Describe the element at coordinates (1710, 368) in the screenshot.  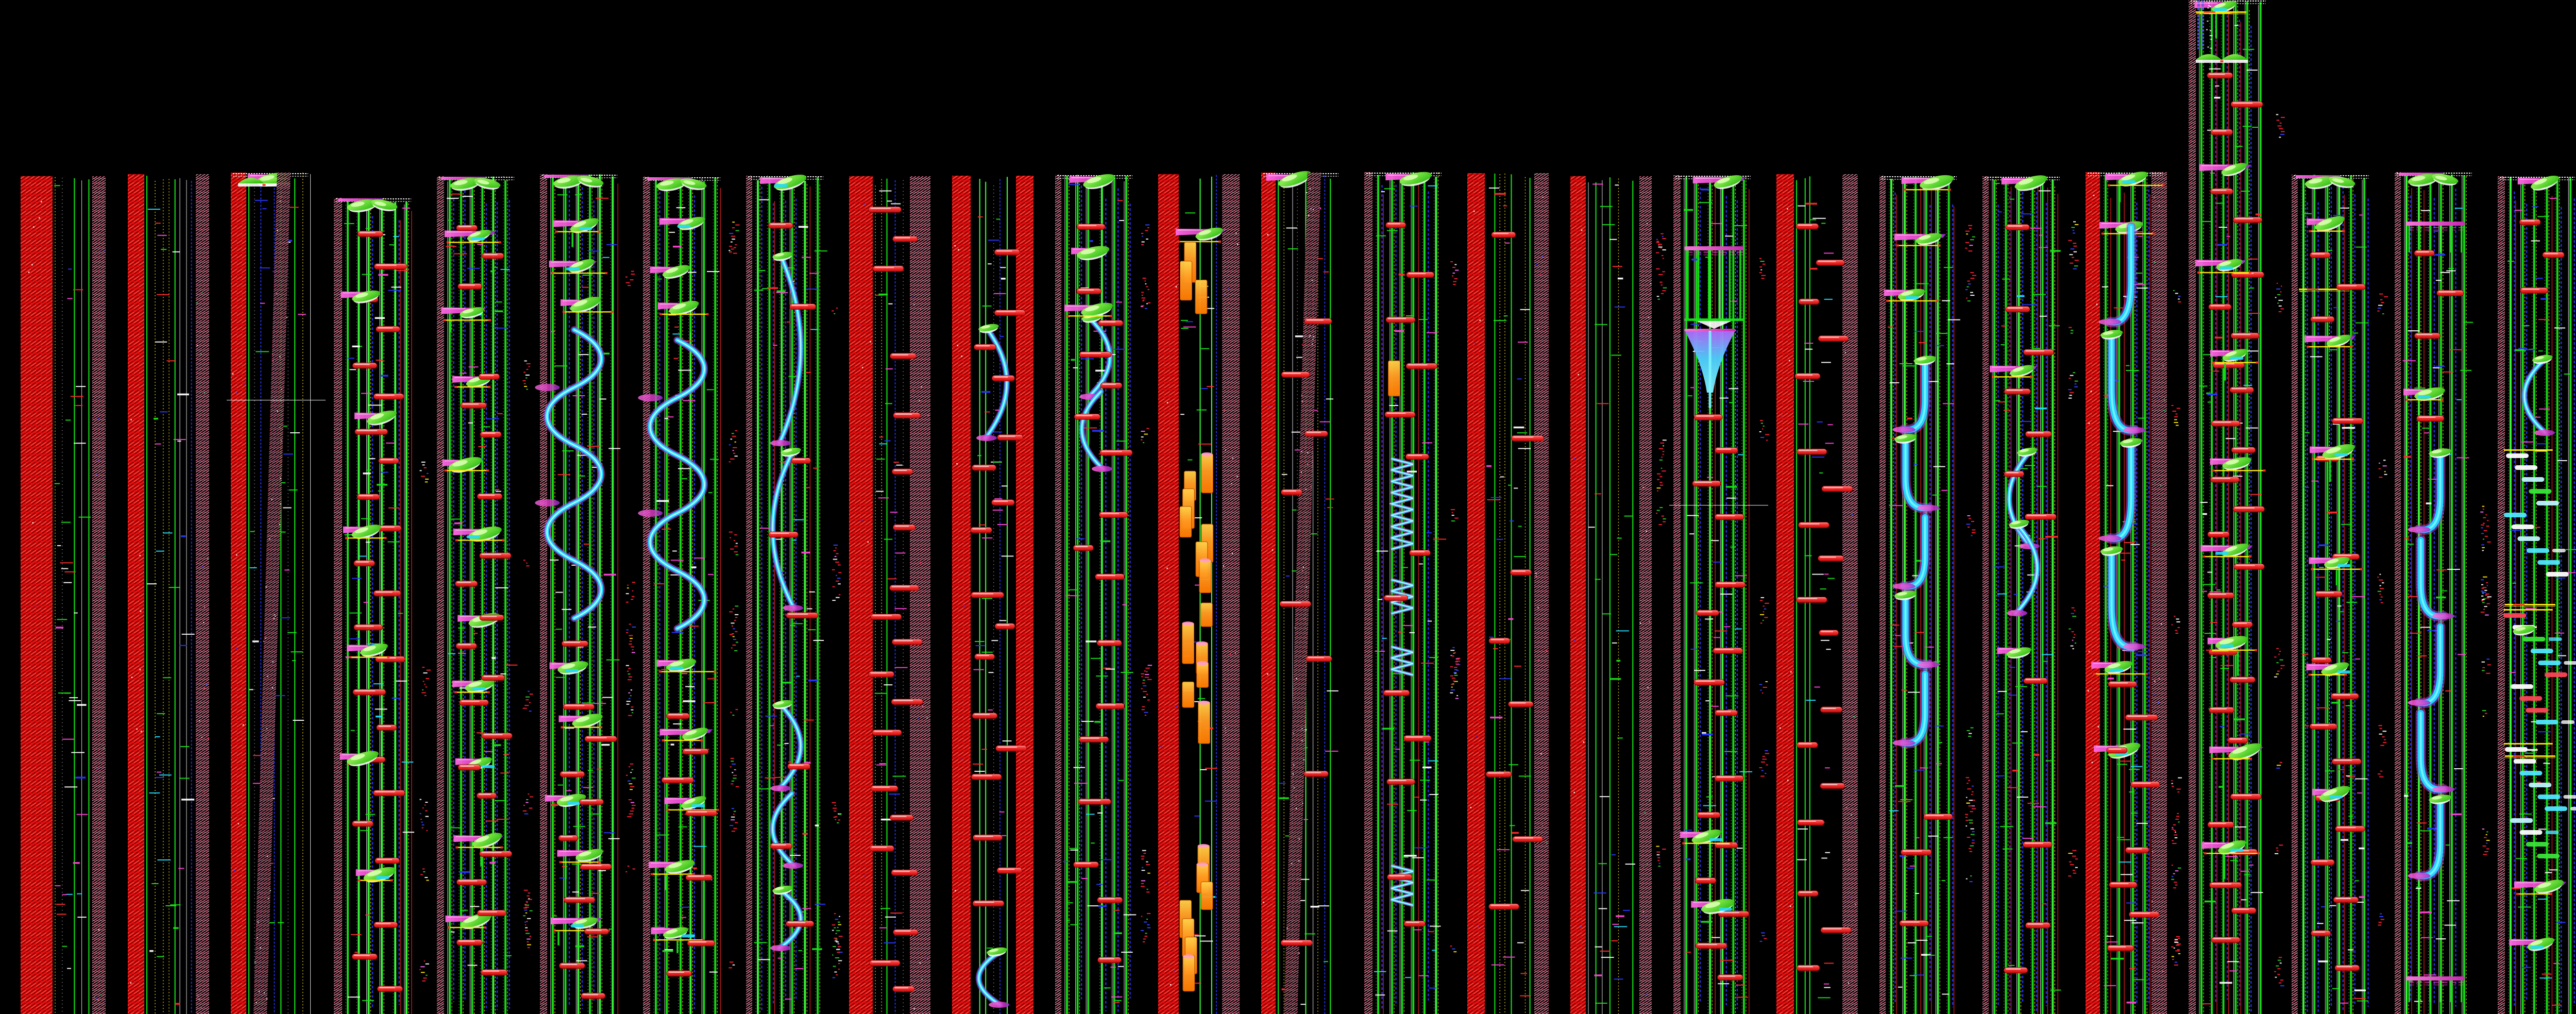
I see `cyan-funnel` at that location.